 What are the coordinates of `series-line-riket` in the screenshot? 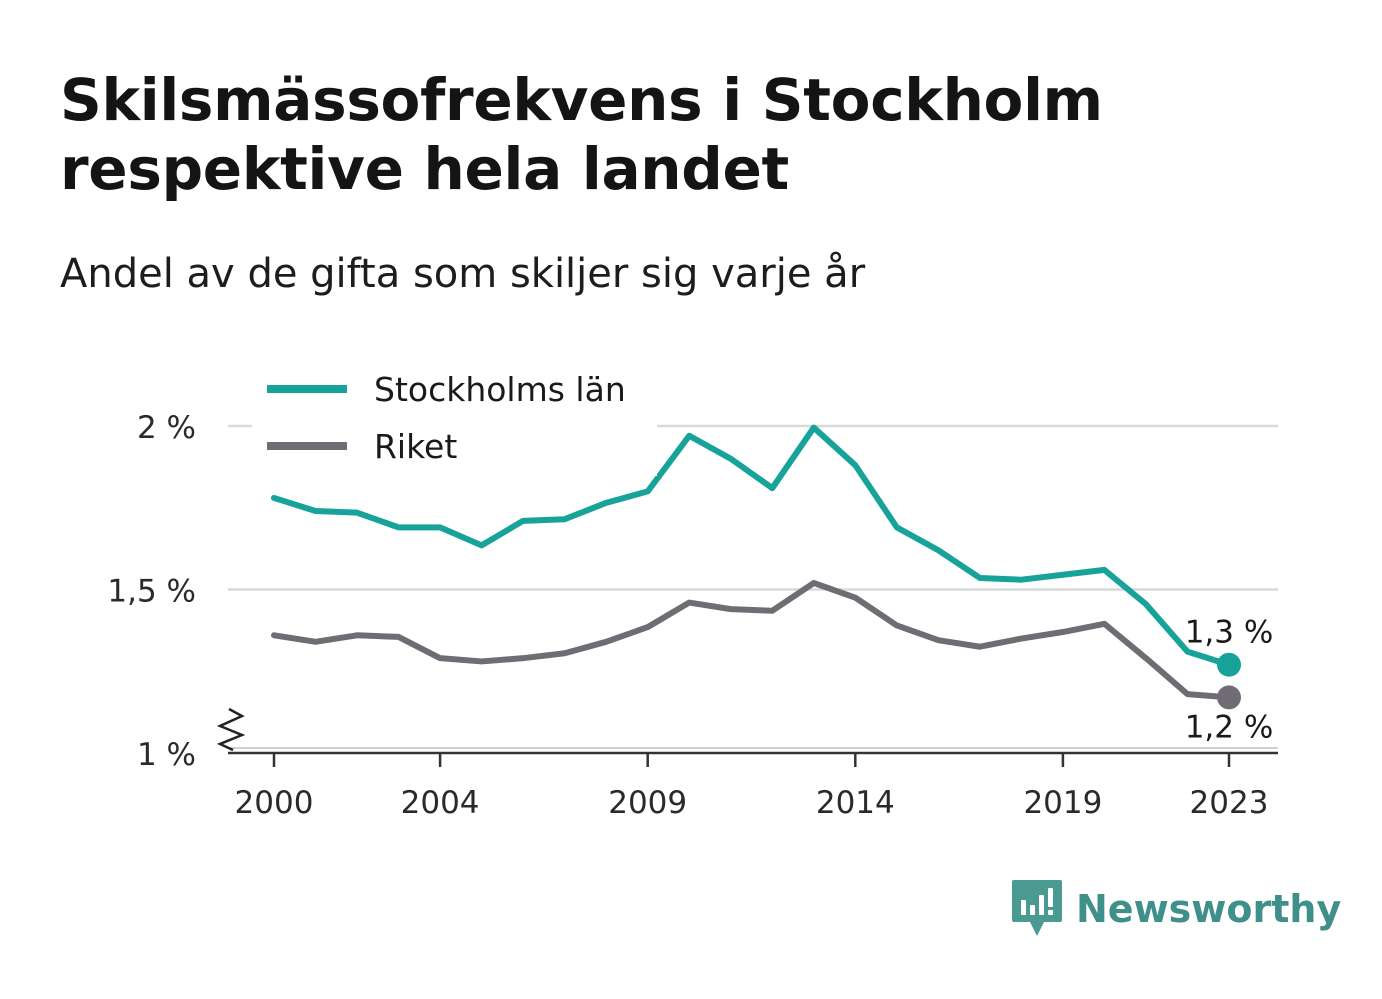 It's located at (751, 640).